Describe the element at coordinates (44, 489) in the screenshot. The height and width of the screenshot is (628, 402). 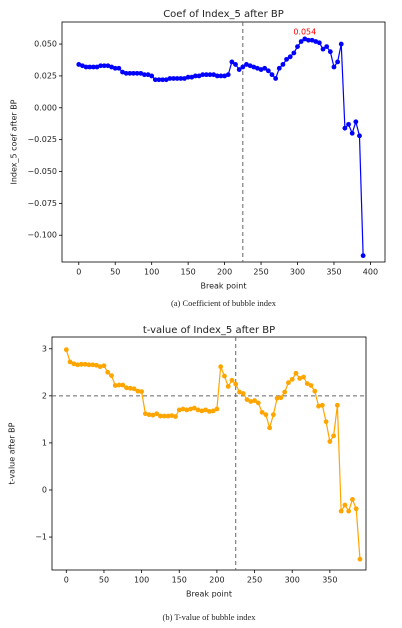
I see `y-tick-label: 0` at that location.